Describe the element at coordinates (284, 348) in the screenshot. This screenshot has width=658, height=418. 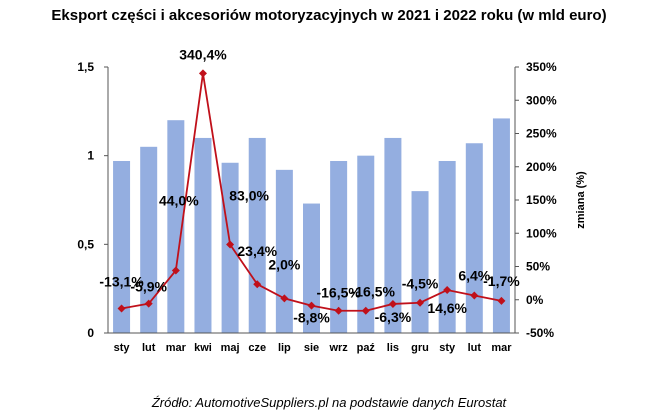
I see `x-tick-label-6: lip` at that location.